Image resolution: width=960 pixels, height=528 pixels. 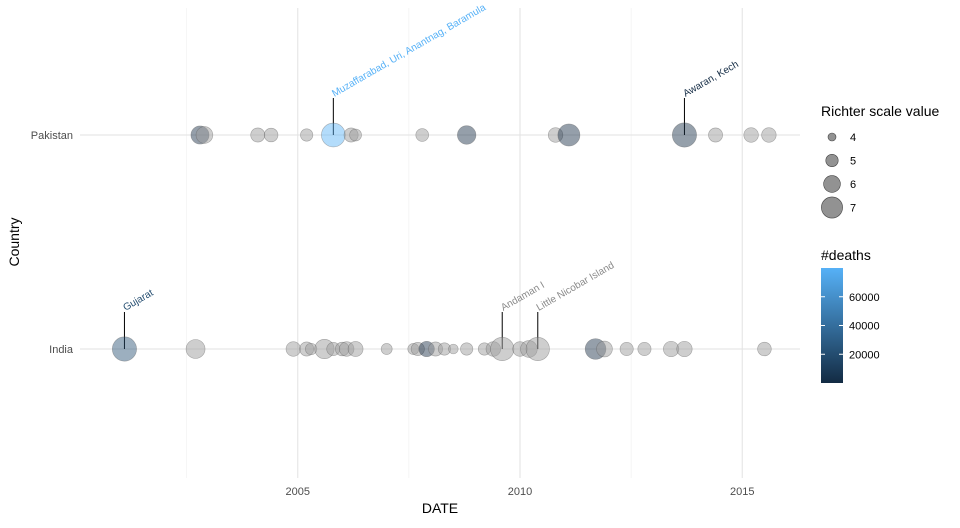 What do you see at coordinates (864, 355) in the screenshot?
I see `color-legend-label: 20000` at bounding box center [864, 355].